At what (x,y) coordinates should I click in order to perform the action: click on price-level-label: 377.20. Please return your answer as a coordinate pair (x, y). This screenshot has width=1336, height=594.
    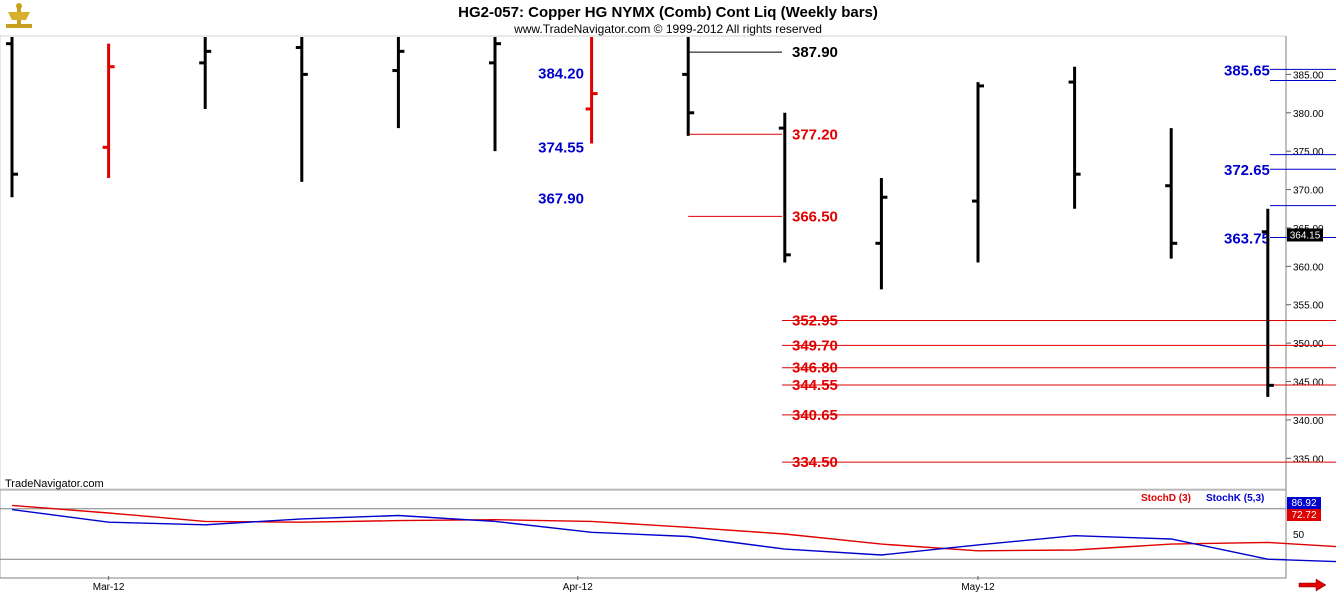
    Looking at the image, I should click on (815, 134).